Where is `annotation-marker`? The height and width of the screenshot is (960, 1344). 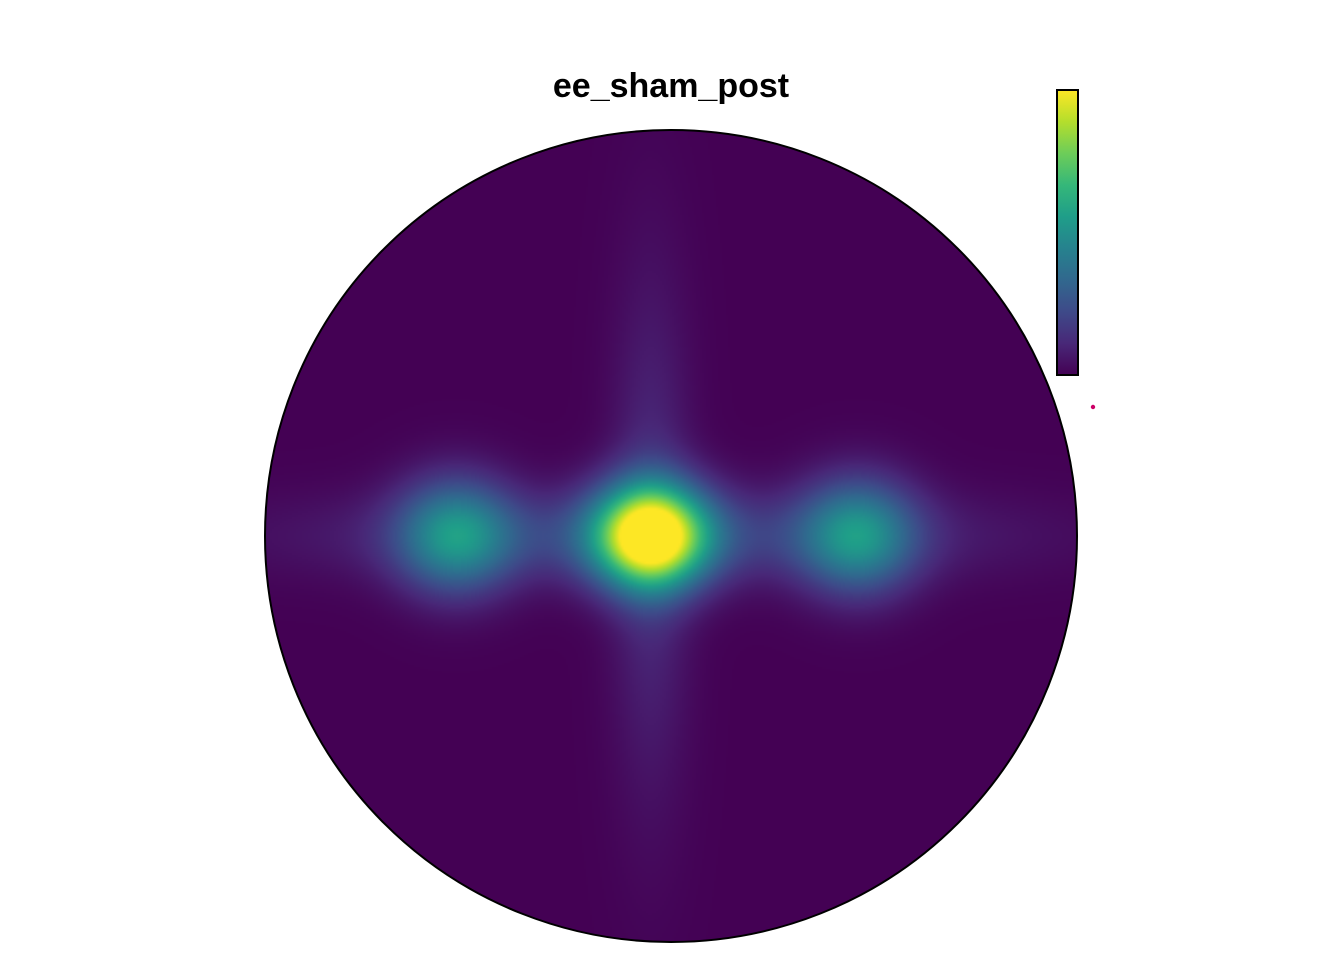
annotation-marker is located at coordinates (1093, 407).